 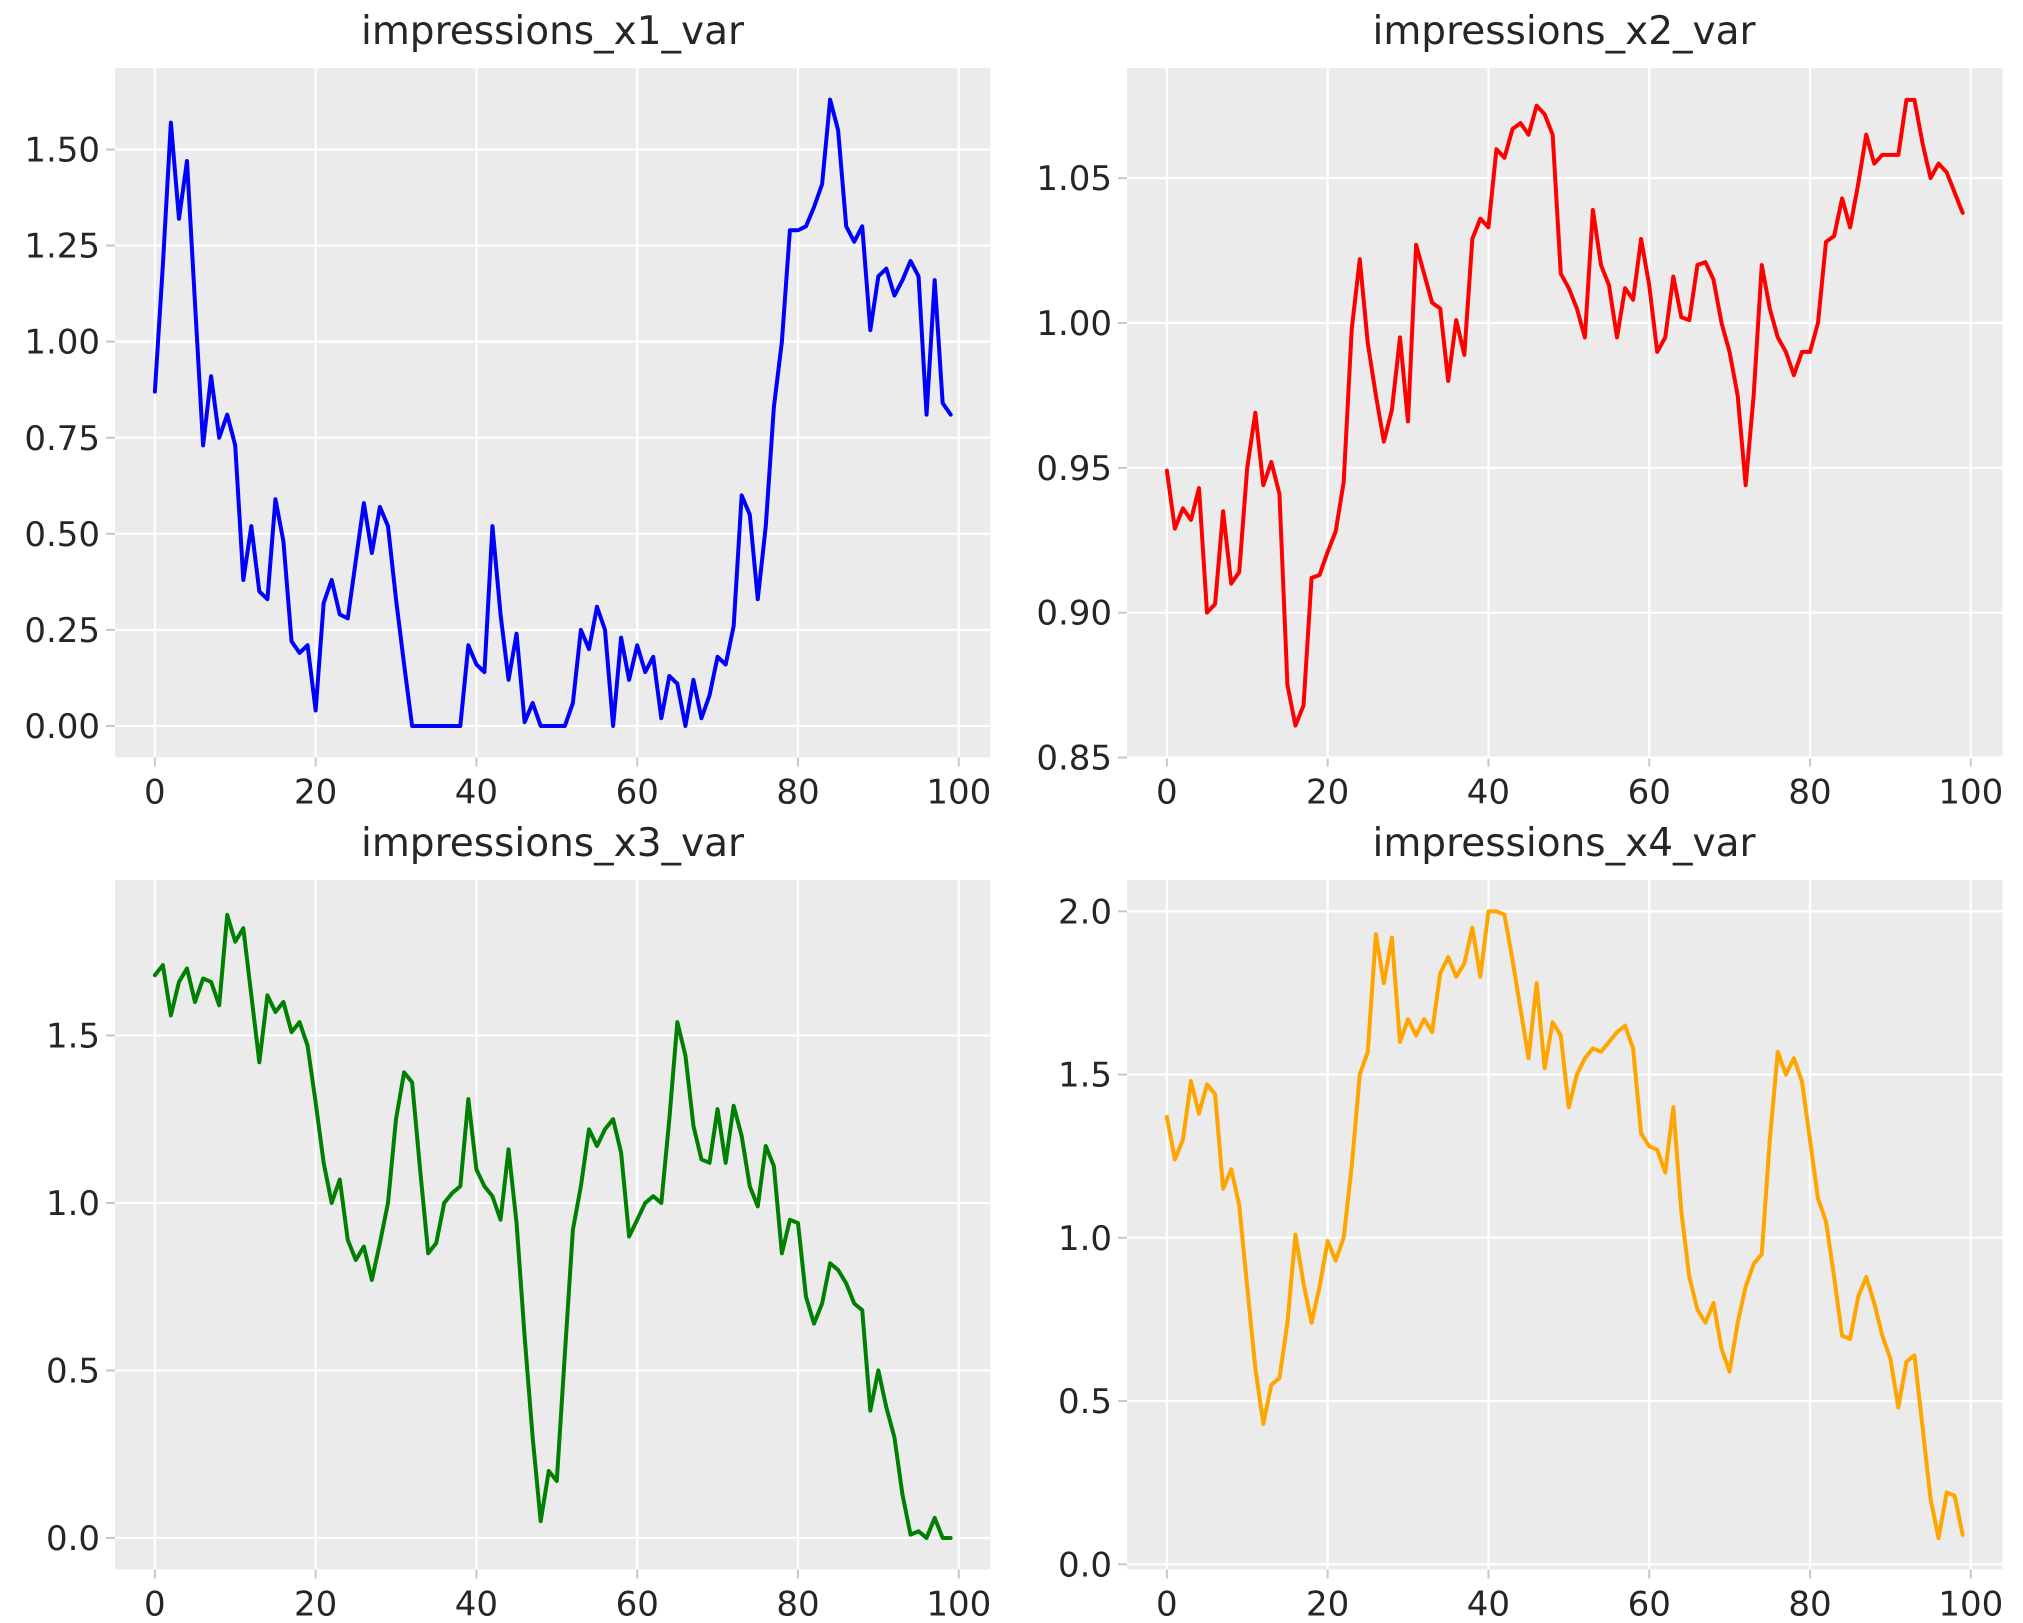 I want to click on y-tick-label: 2.0, so click(x=1084, y=912).